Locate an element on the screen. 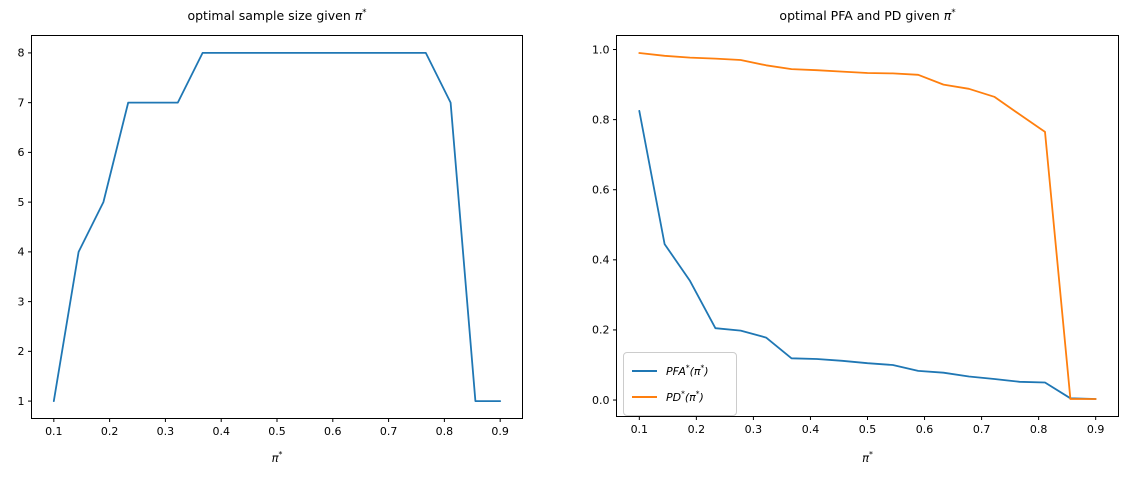 The image size is (1123, 478). y-tick-label: 1 is located at coordinates (21, 401).